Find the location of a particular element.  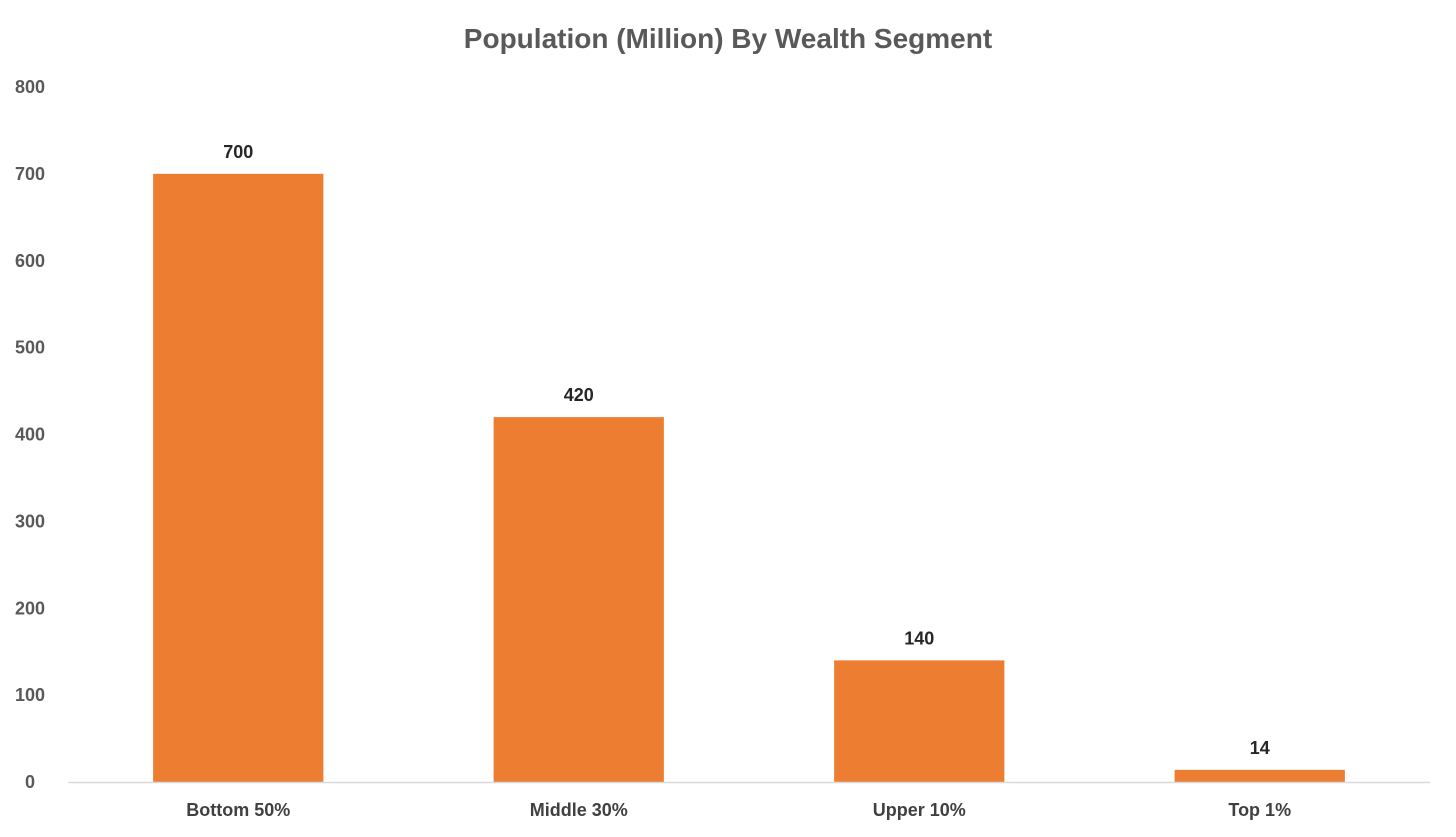

data-label: 420 is located at coordinates (579, 395).